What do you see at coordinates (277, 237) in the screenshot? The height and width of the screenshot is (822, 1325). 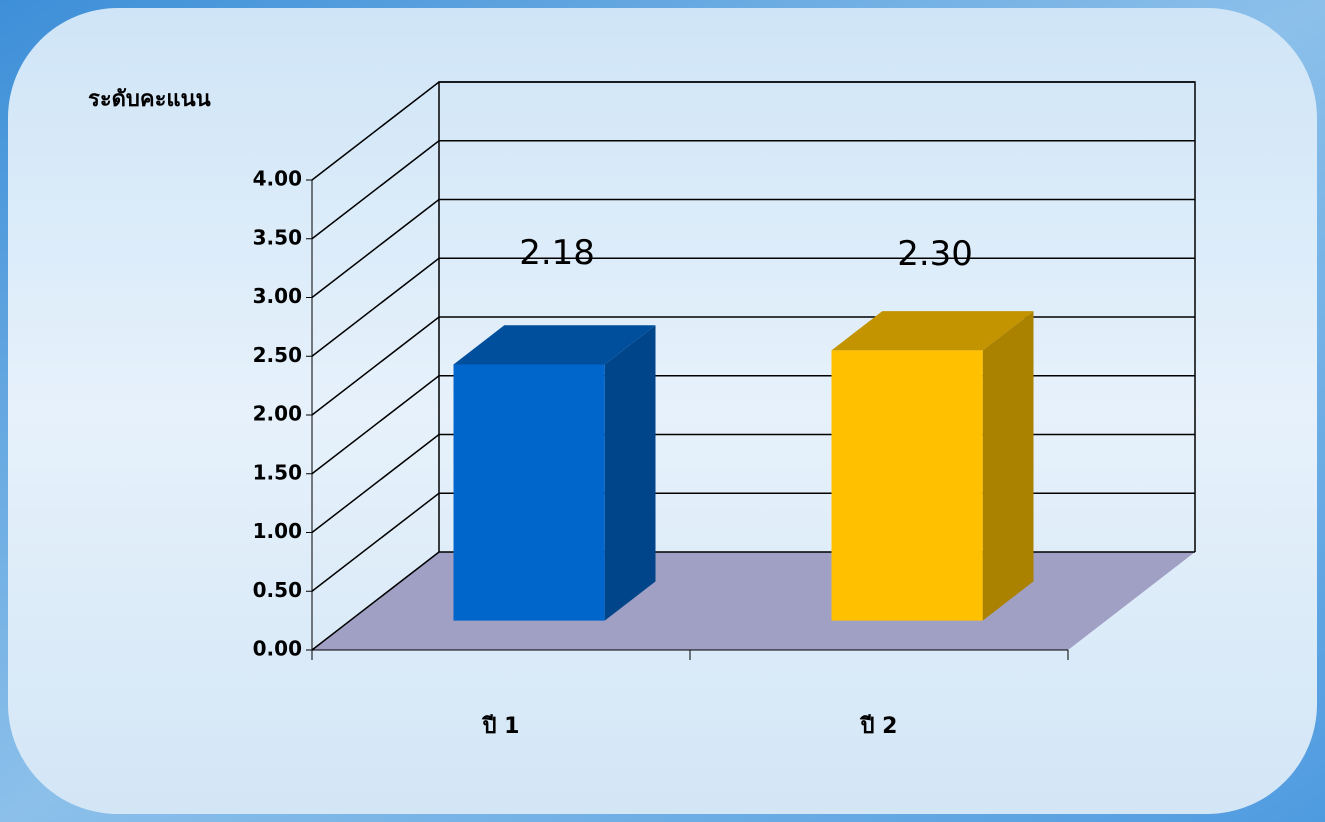 I see `y-tick-label: 3.50` at bounding box center [277, 237].